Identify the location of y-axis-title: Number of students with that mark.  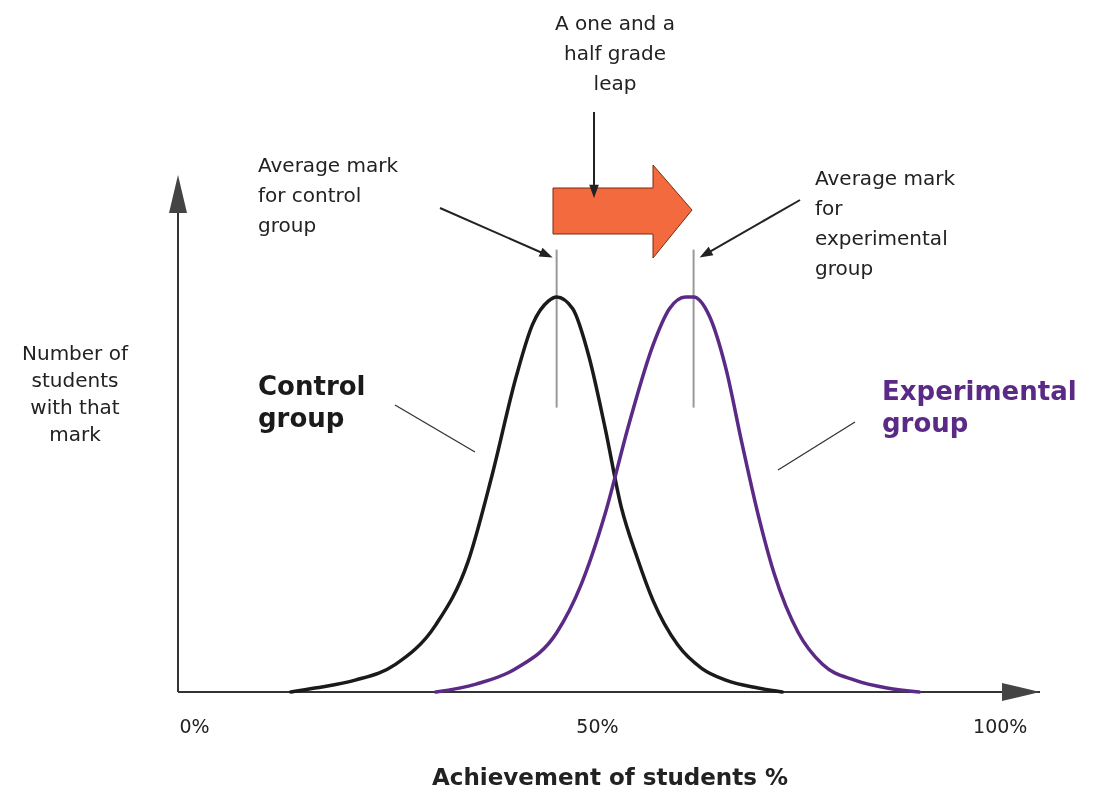
(75, 393).